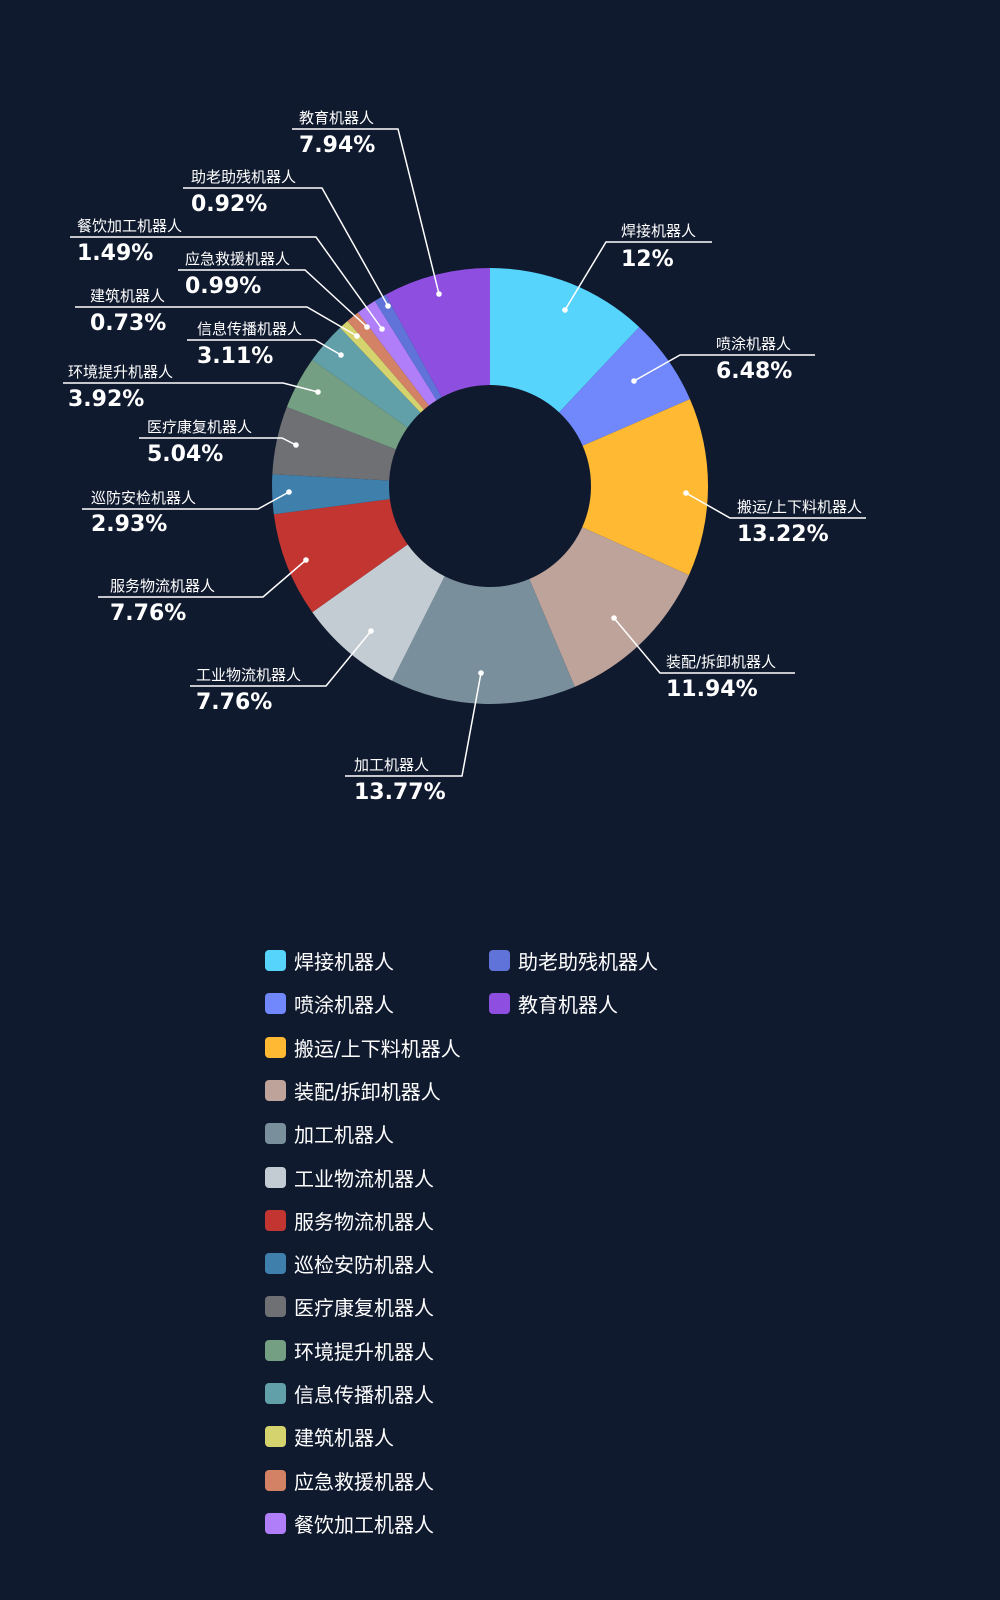 The image size is (1000, 1600). I want to click on legend-item: 环境提升机器人, so click(349, 1350).